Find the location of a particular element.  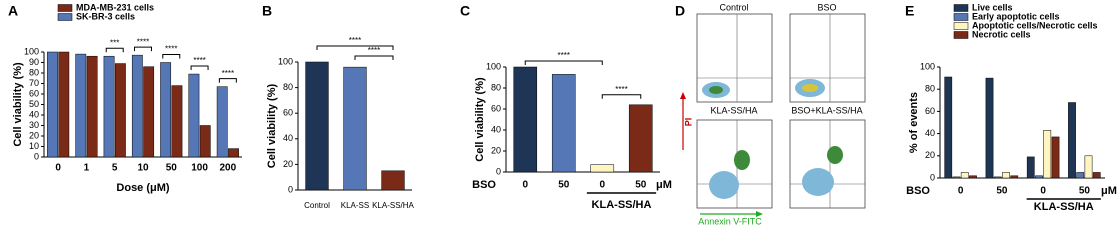

annexin-arrow-head is located at coordinates (759, 214).